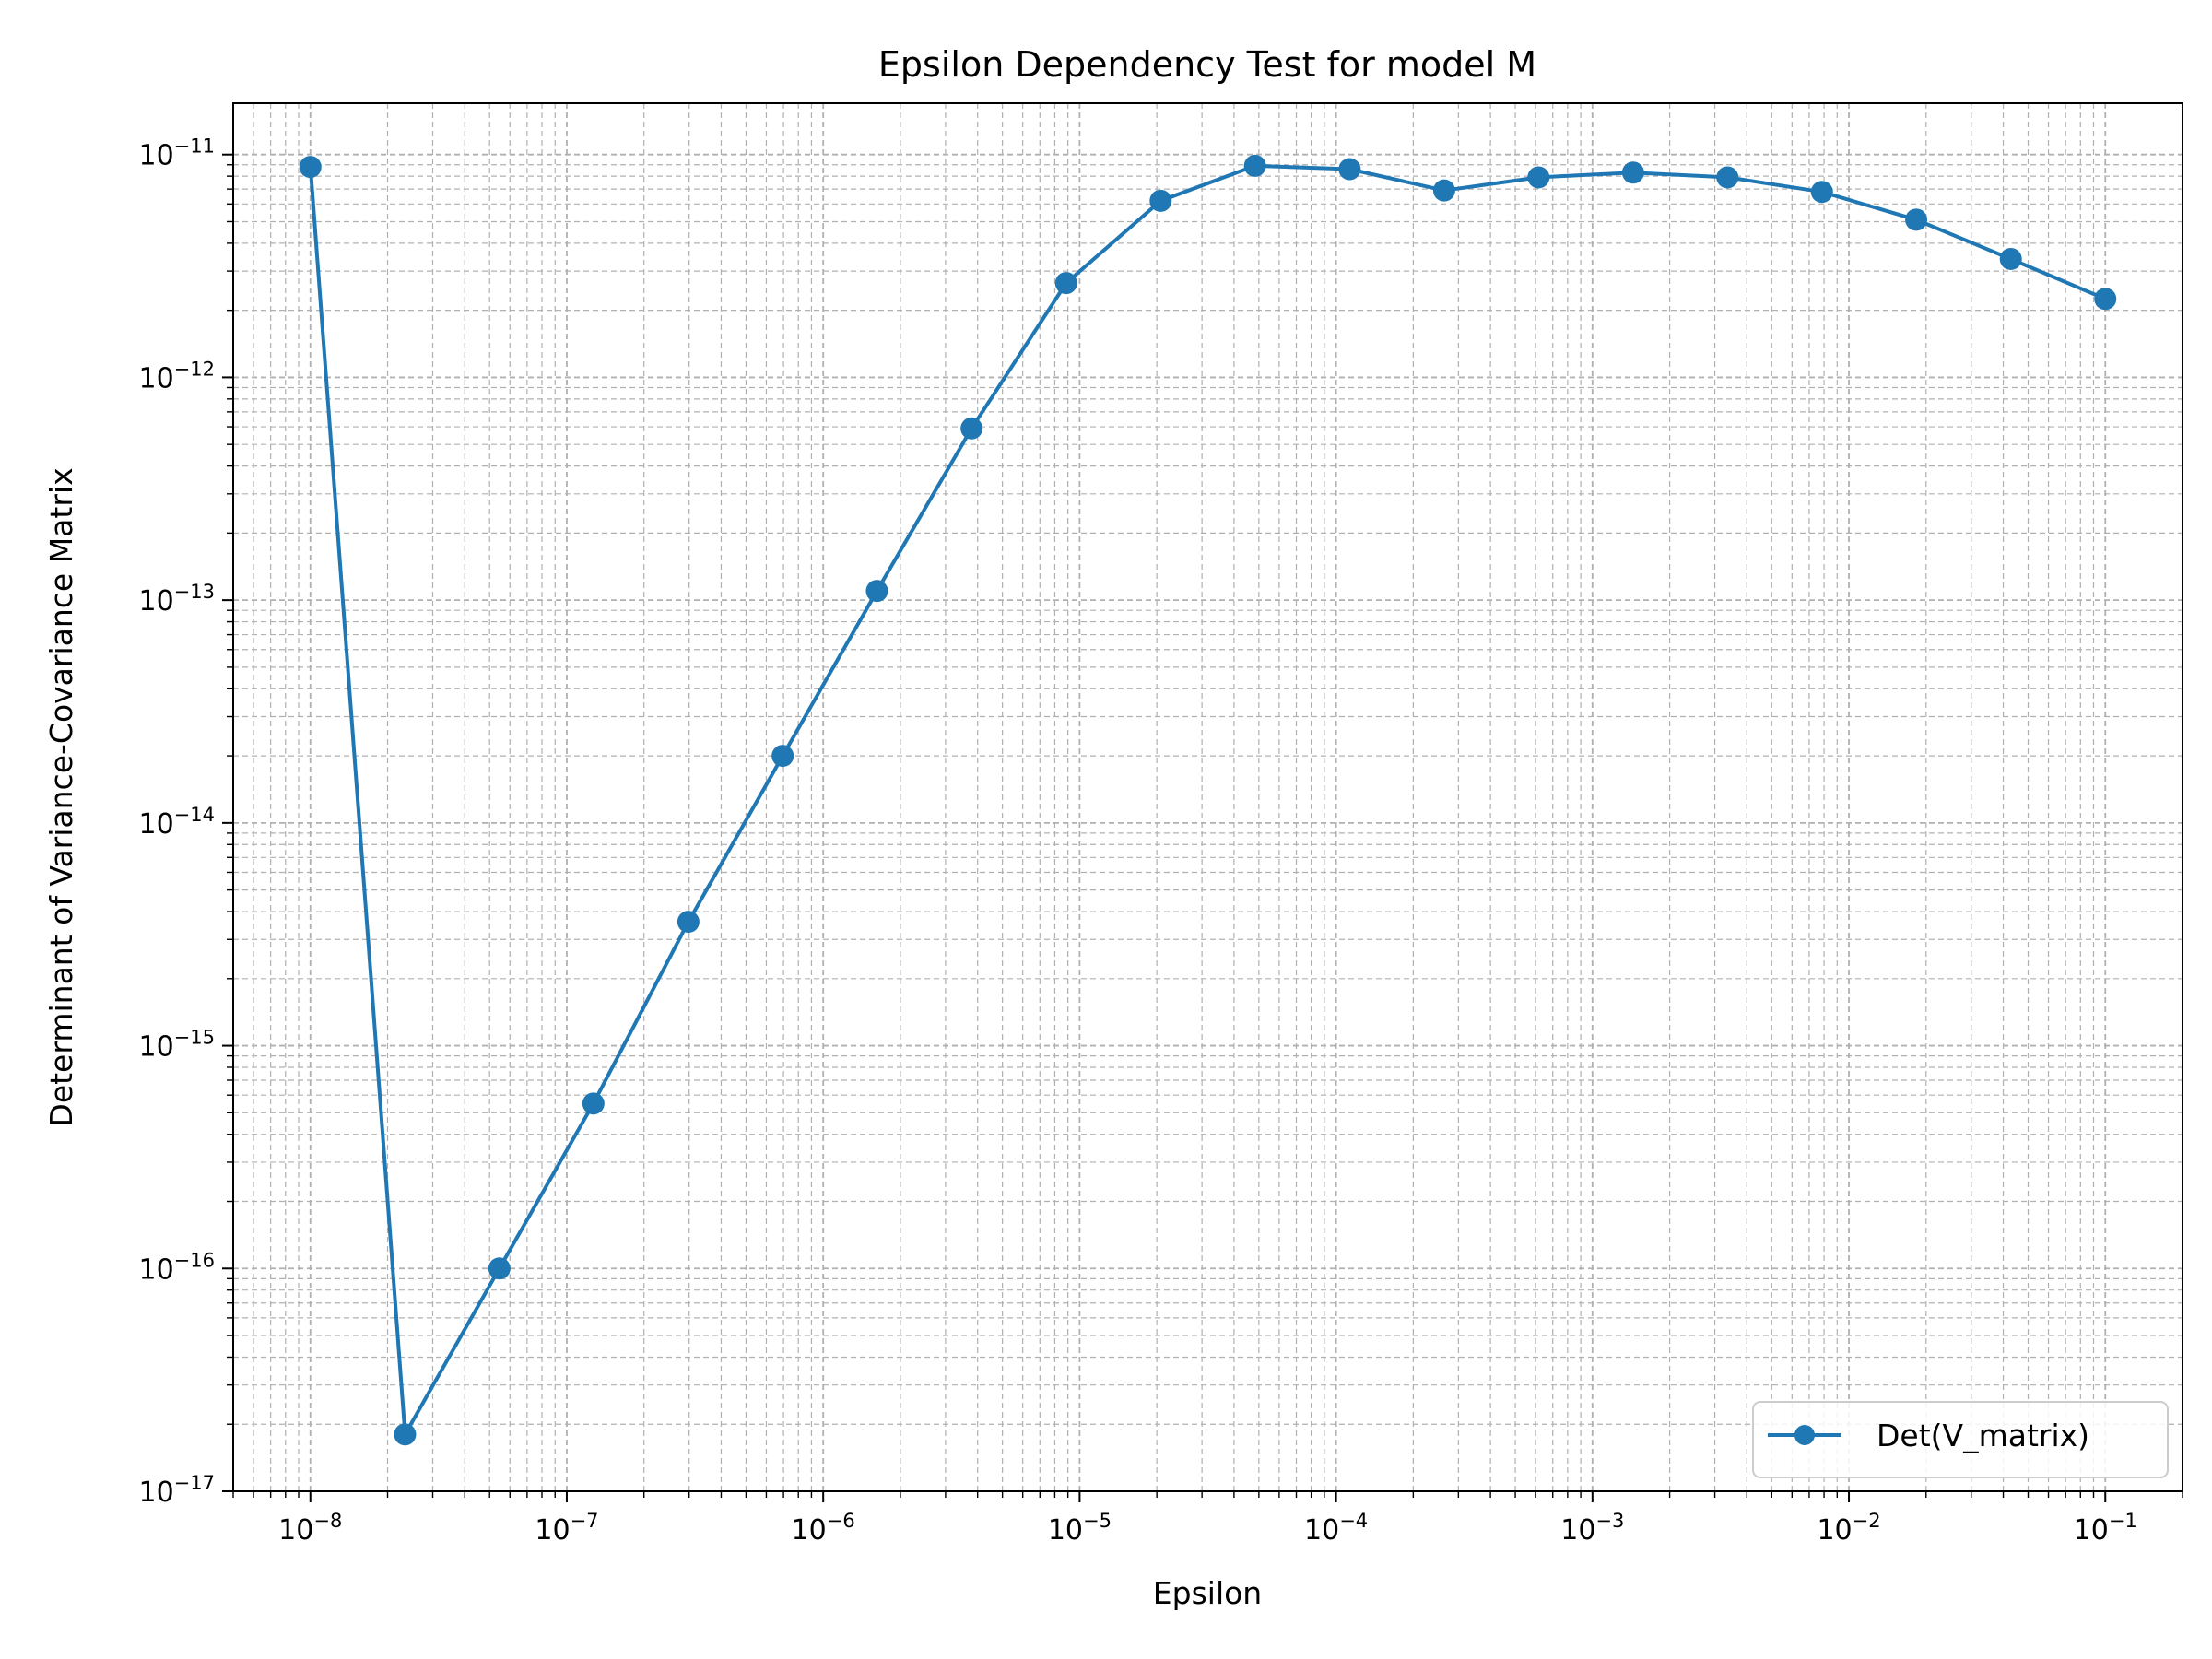 The height and width of the screenshot is (1659, 2212). Describe the element at coordinates (1080, 1528) in the screenshot. I see `x-tick-label: 10⁻⁵` at that location.